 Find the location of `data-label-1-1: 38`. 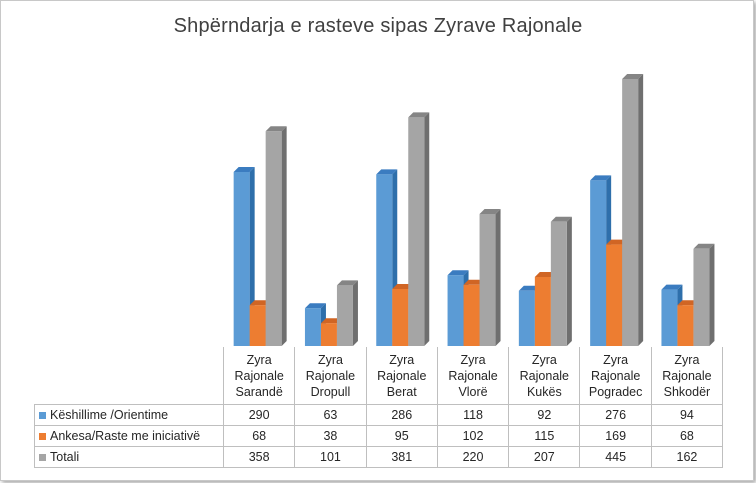

data-label-1-1: 38 is located at coordinates (330, 436).